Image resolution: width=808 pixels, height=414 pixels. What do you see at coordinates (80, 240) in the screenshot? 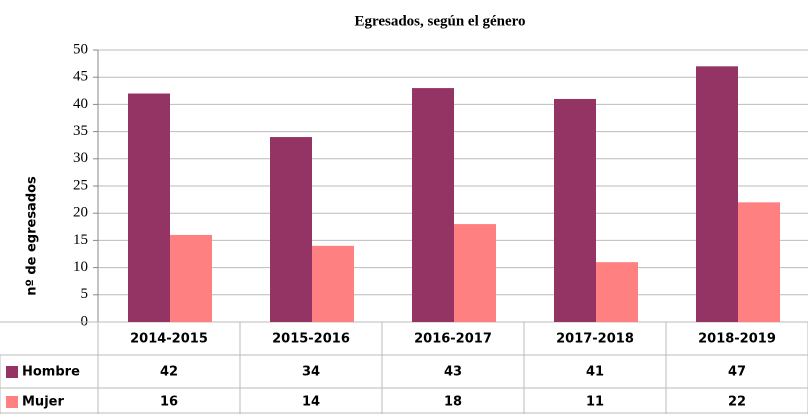
I see `y-tick-label: 15` at bounding box center [80, 240].